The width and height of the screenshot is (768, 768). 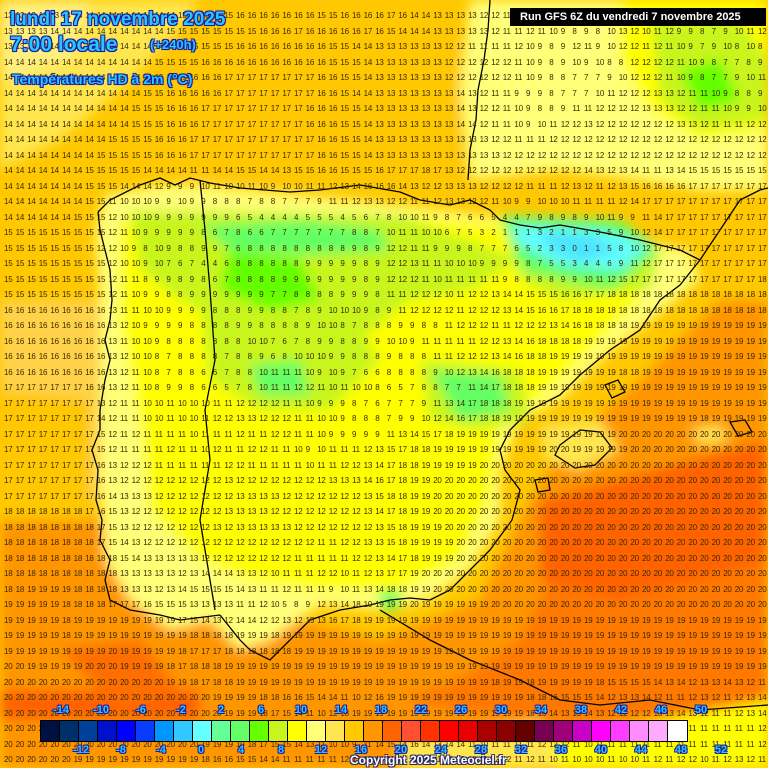 I want to click on legend-label-bottom: 16, so click(x=361, y=750).